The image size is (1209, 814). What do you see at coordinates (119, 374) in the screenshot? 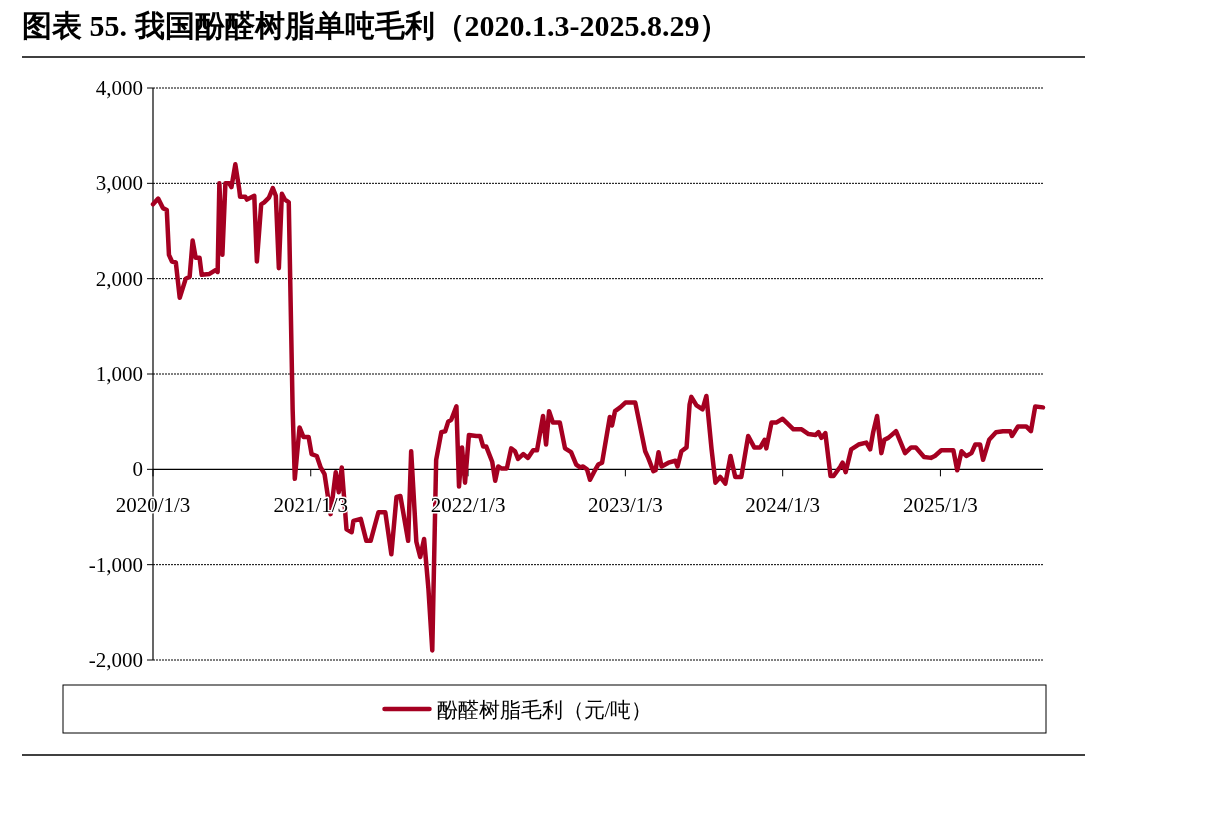
I see `y-tick-label: 1,000` at bounding box center [119, 374].